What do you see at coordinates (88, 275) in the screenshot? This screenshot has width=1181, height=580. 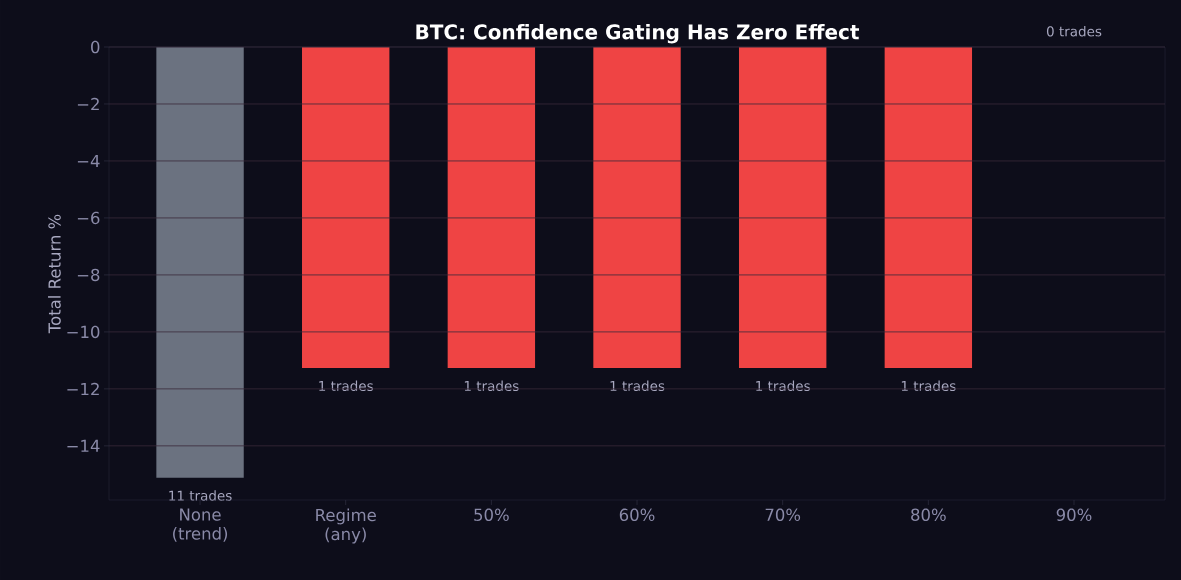 I see `y-tick-label: −8` at bounding box center [88, 275].